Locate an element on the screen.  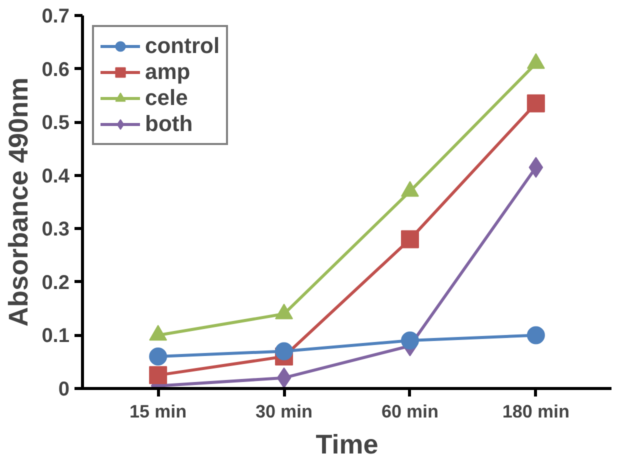
legend-label: control is located at coordinates (182, 46).